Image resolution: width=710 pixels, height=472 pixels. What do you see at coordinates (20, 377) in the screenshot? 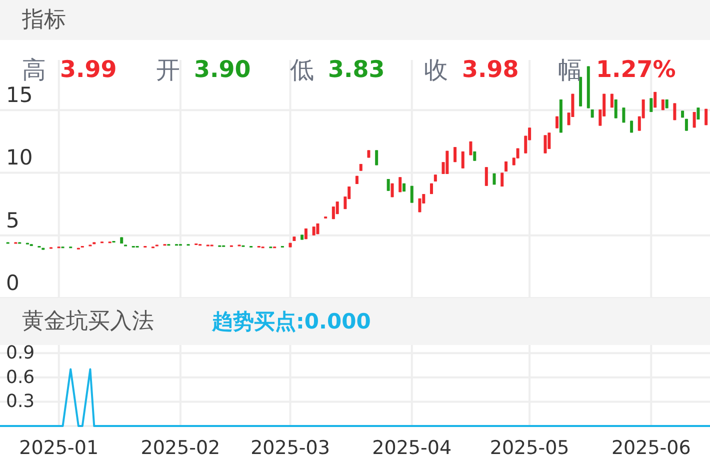
I see `y-tick-label: 0.6` at bounding box center [20, 377].